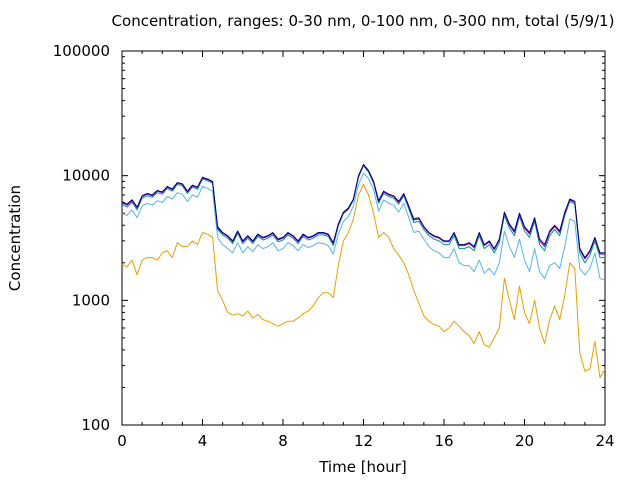 The image size is (640, 480). Describe the element at coordinates (122, 441) in the screenshot. I see `x-tick-label: 0` at that location.